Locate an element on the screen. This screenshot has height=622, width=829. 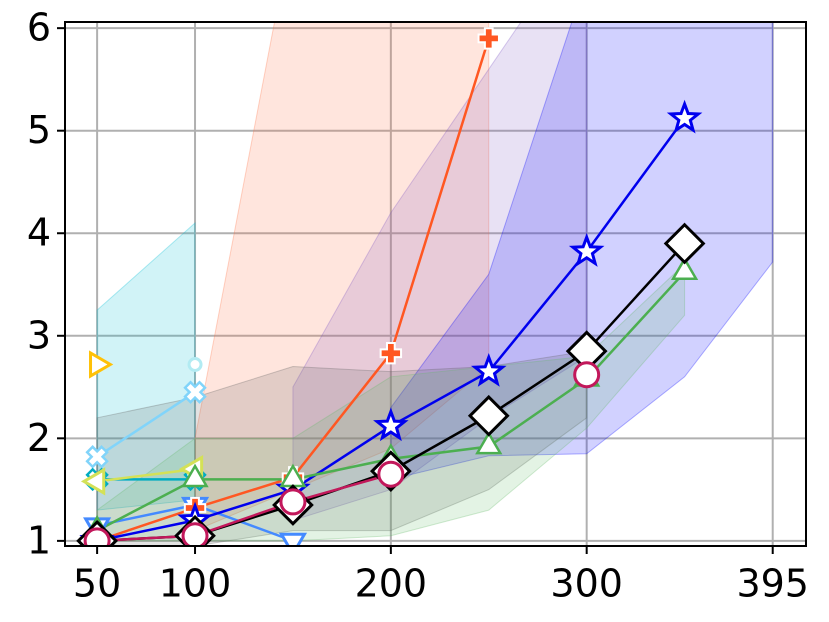
y-tick-label: 3 is located at coordinates (39, 335).